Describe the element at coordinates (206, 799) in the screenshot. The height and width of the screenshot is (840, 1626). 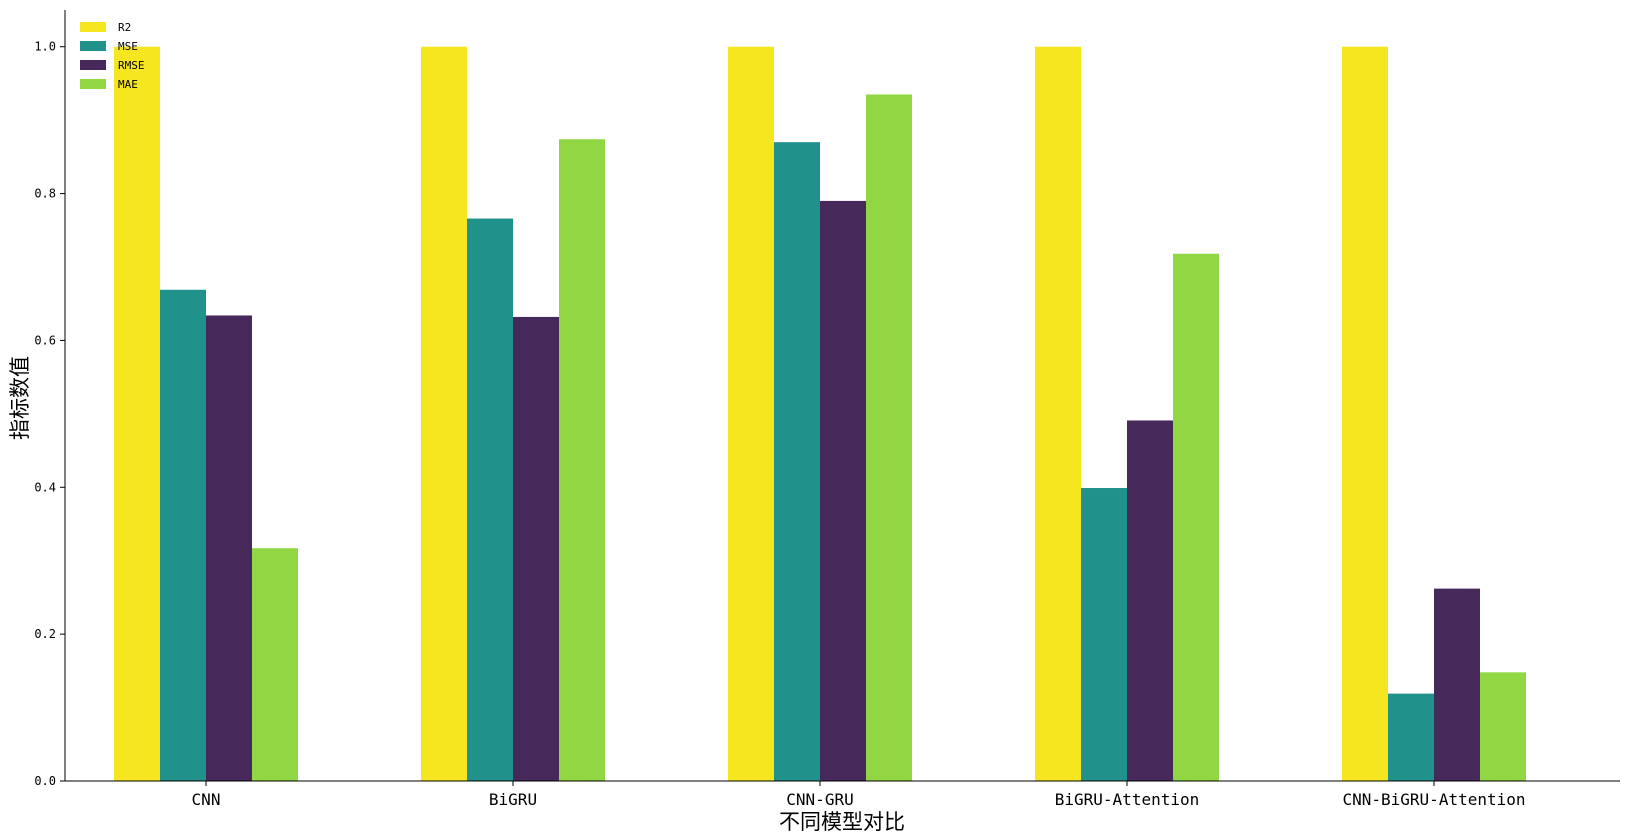
I see `x-tick-label: CNN` at that location.